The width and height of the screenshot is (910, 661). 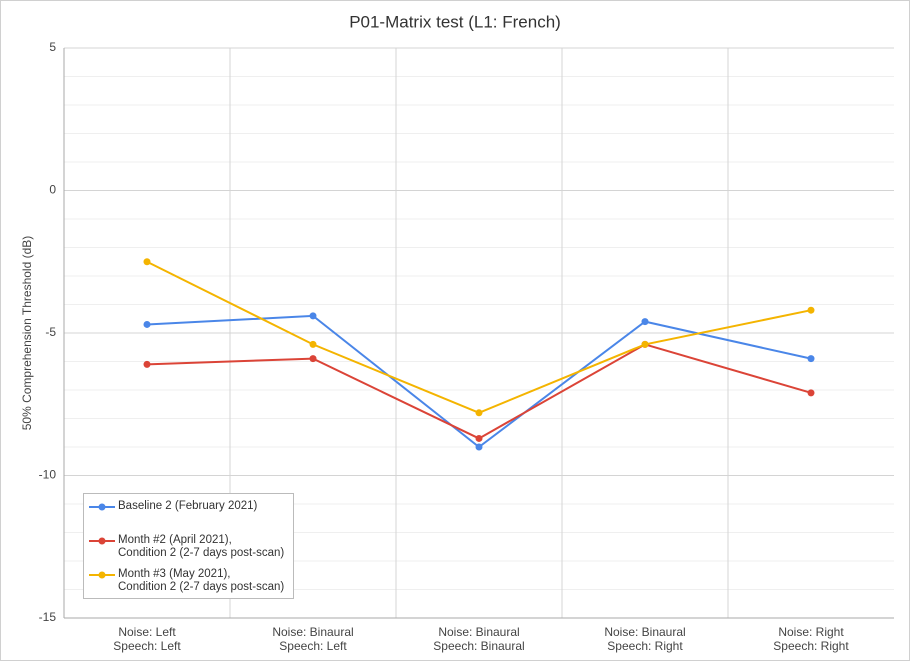 What do you see at coordinates (190, 515) in the screenshot?
I see `legend-item: Baseline 2 (February 2021)` at bounding box center [190, 515].